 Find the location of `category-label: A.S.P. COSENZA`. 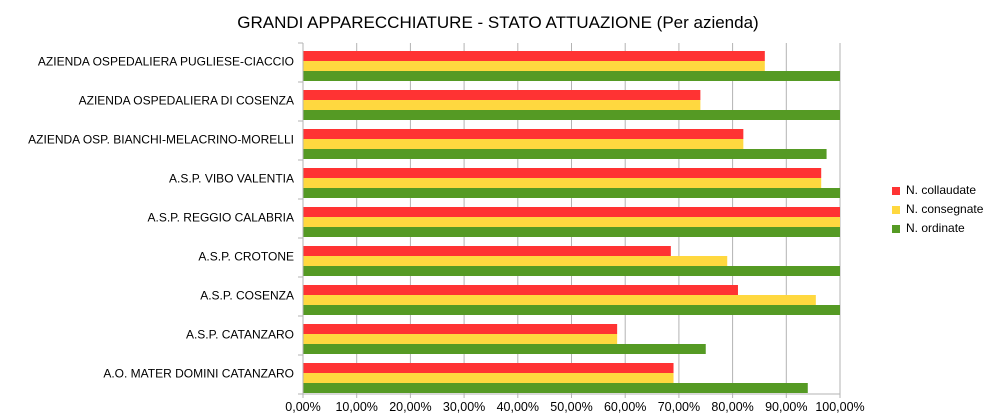

category-label: A.S.P. COSENZA is located at coordinates (247, 296).